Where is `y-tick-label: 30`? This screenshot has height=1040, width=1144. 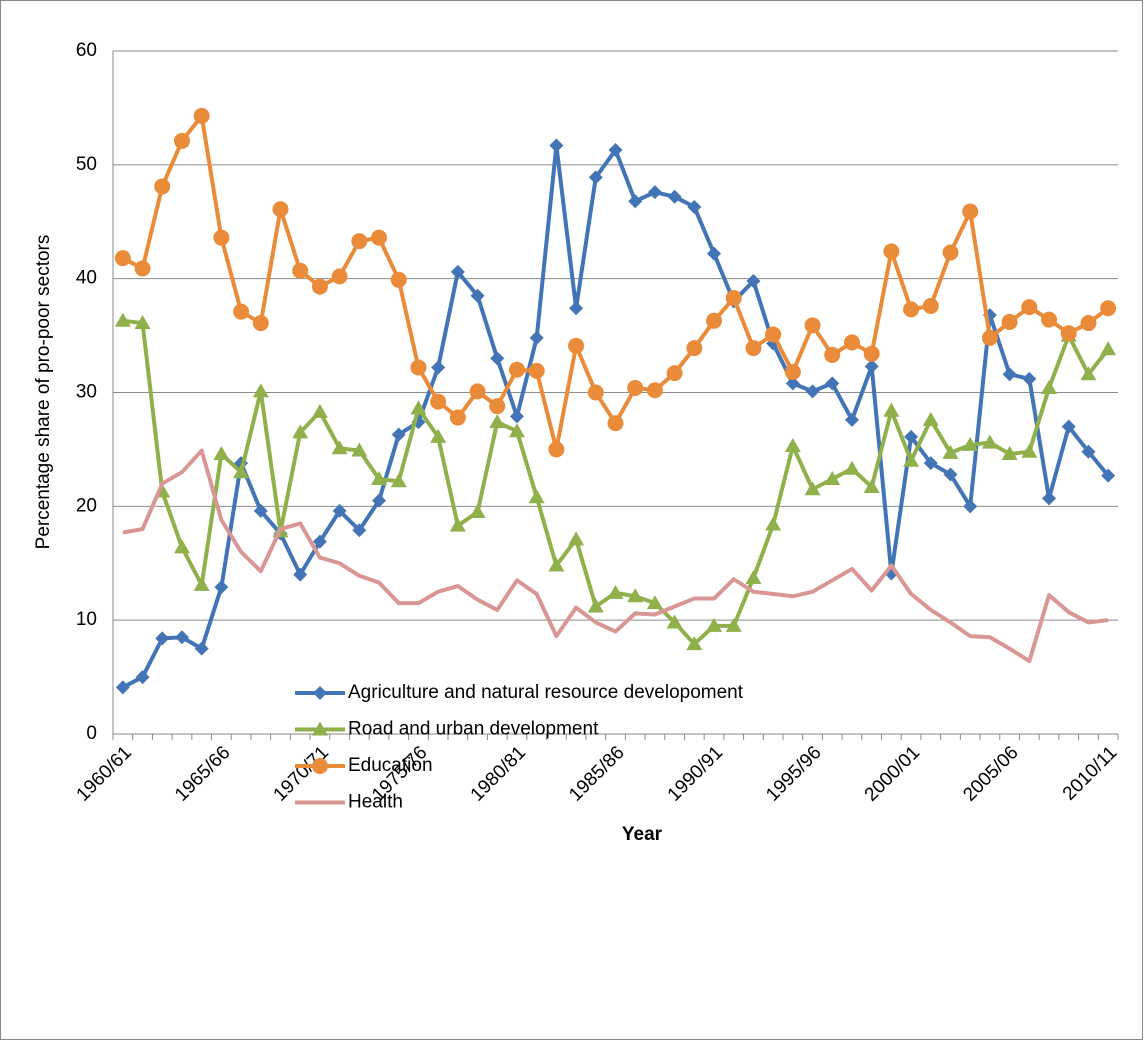
y-tick-label: 30 is located at coordinates (86, 392).